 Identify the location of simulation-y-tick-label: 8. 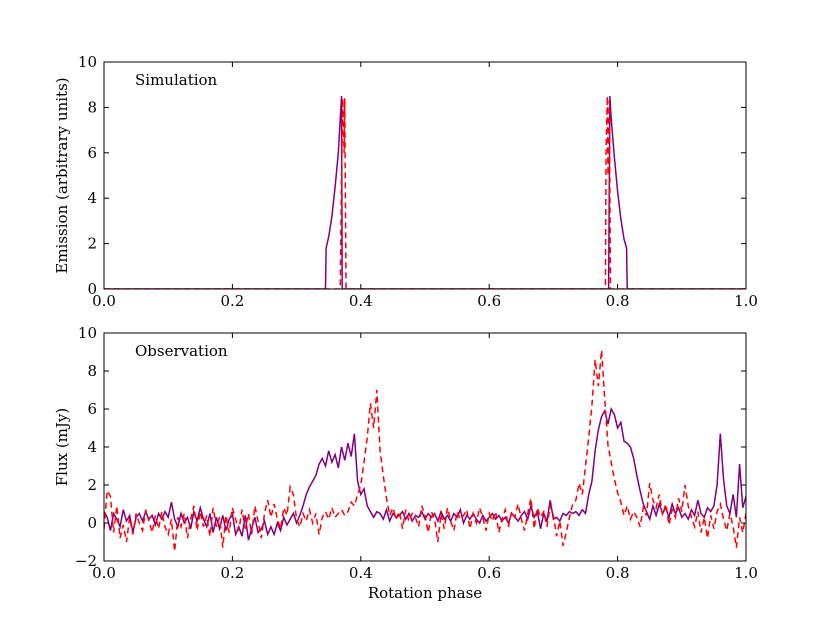
(92, 107).